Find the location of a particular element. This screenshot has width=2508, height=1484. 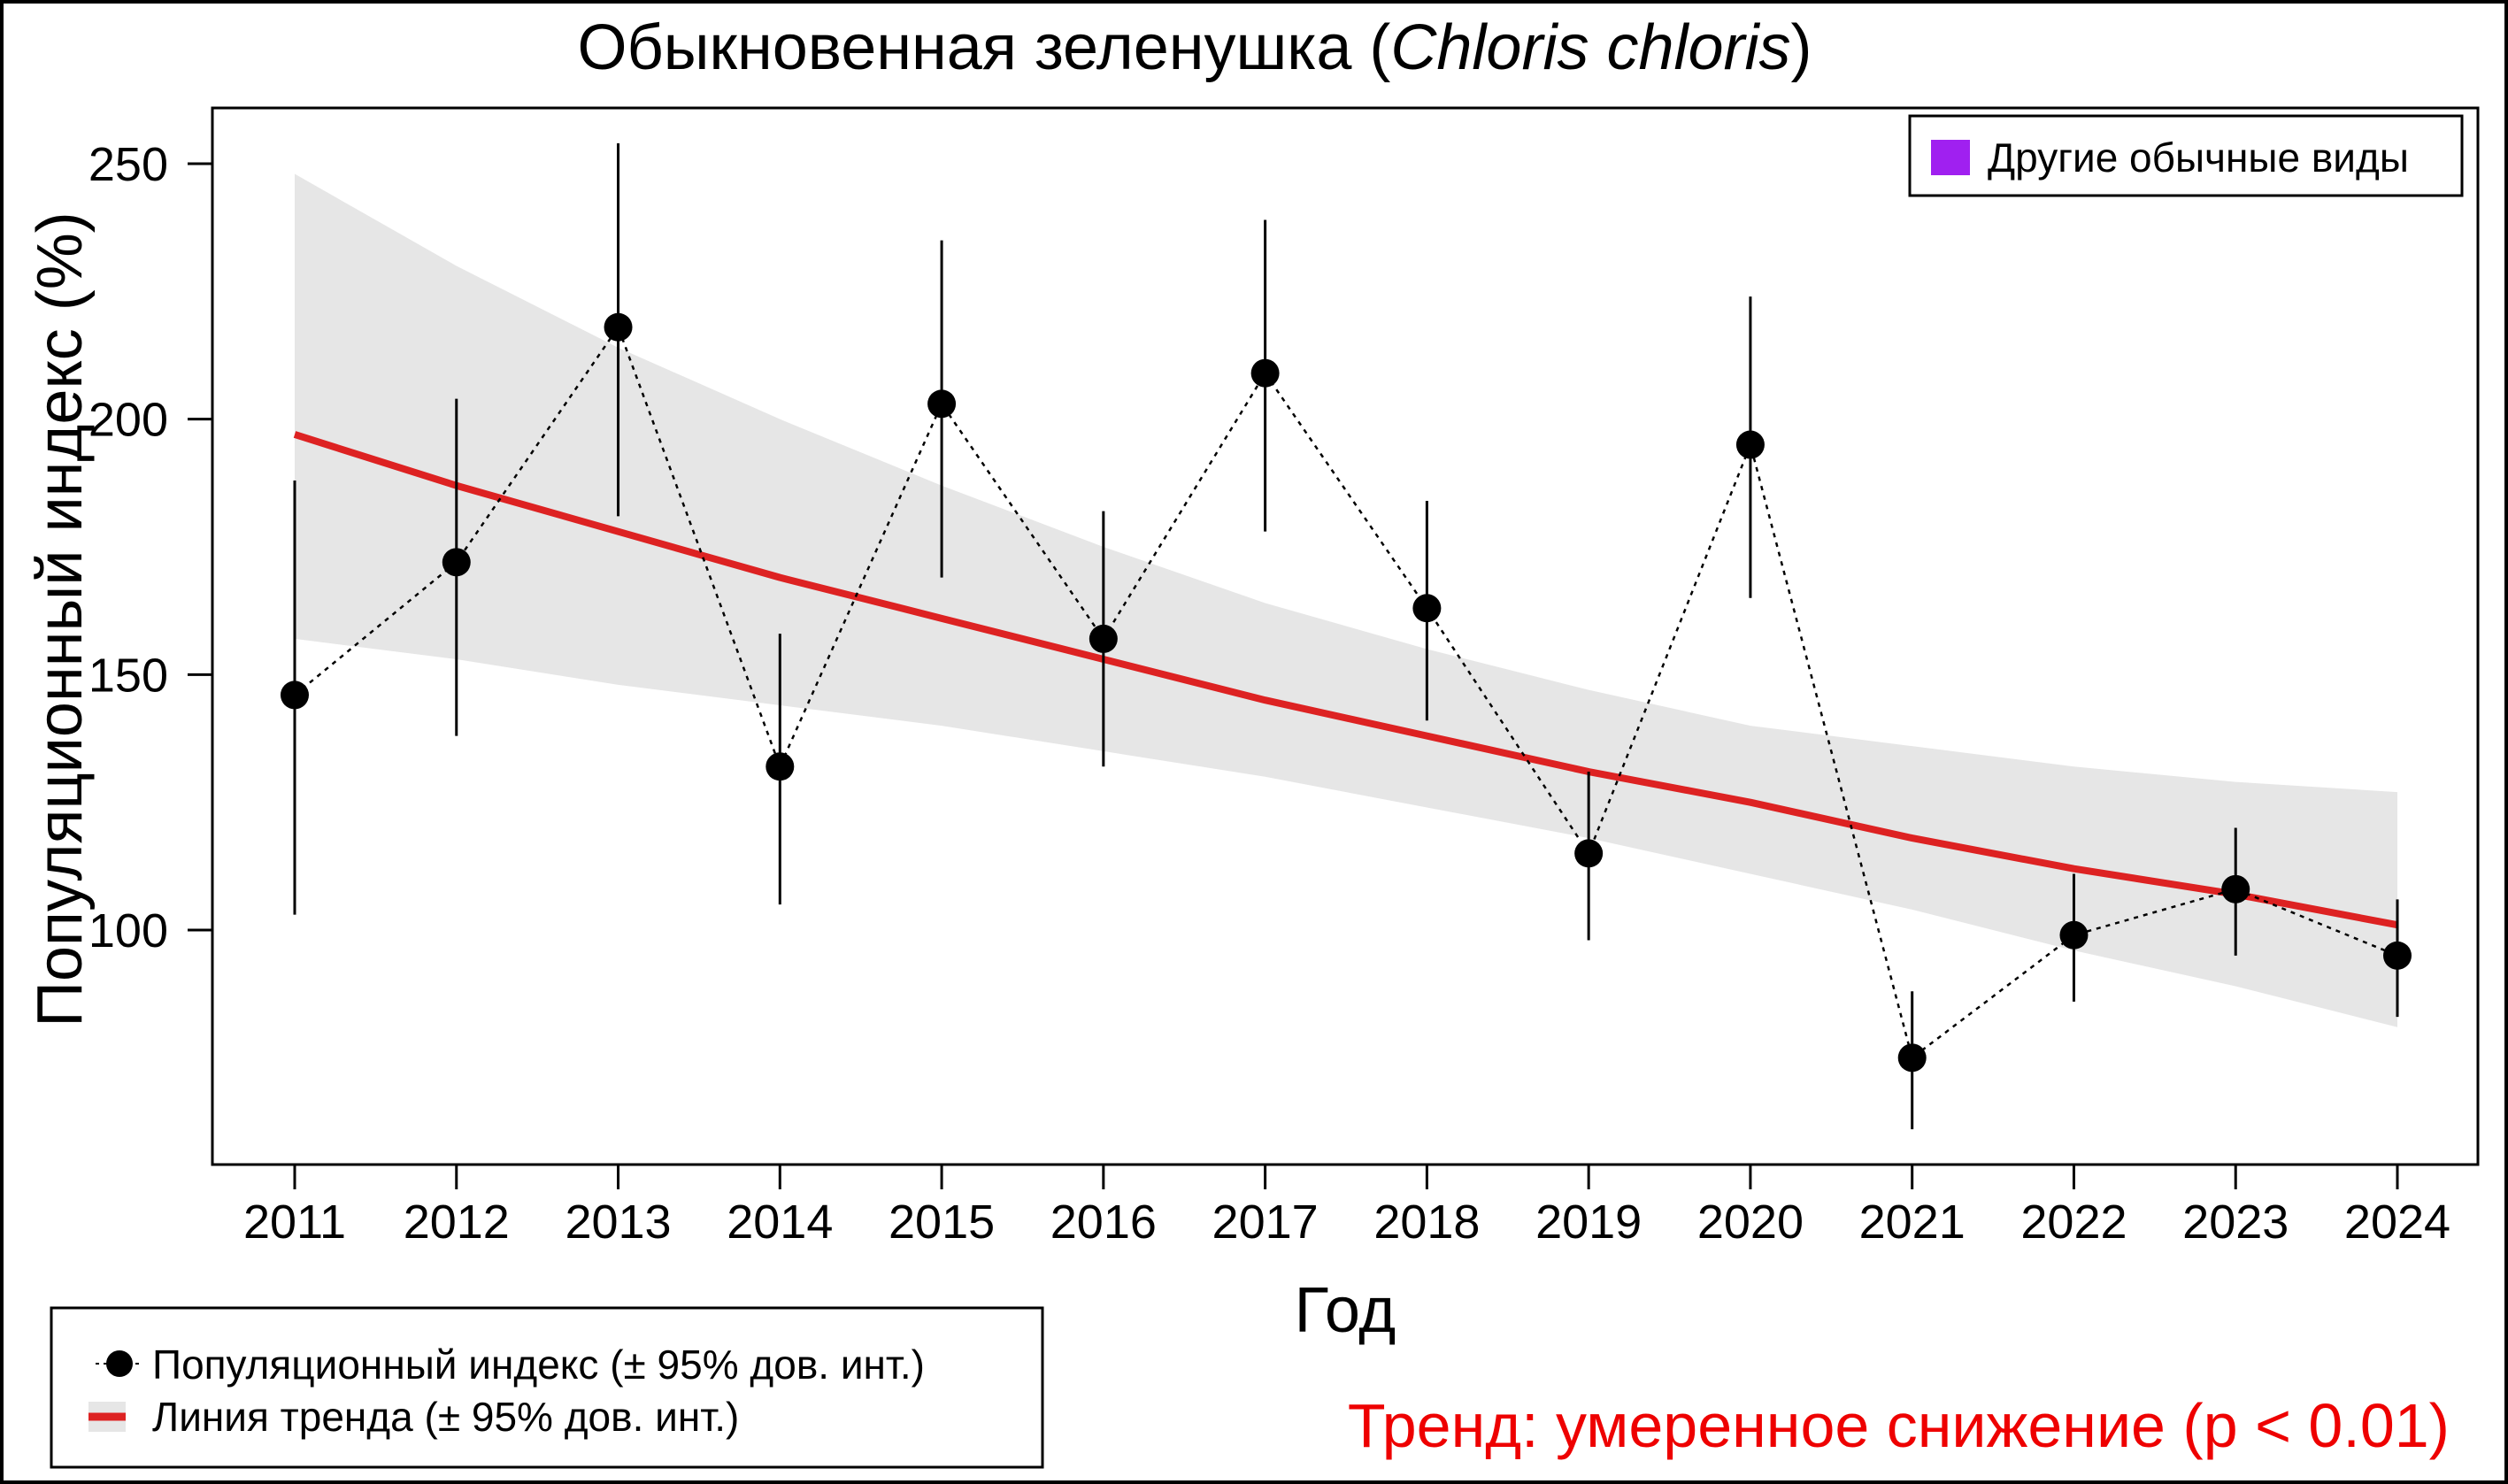

data-point-2015 is located at coordinates (942, 404).